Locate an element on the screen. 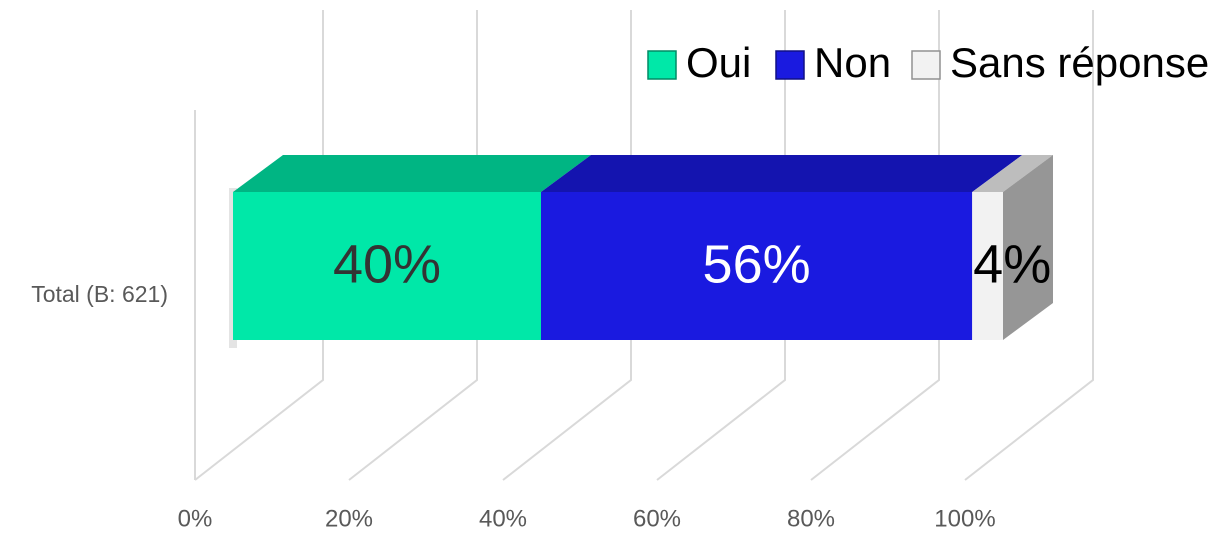 This screenshot has width=1227, height=533. x-tick-label: 100% is located at coordinates (964, 518).